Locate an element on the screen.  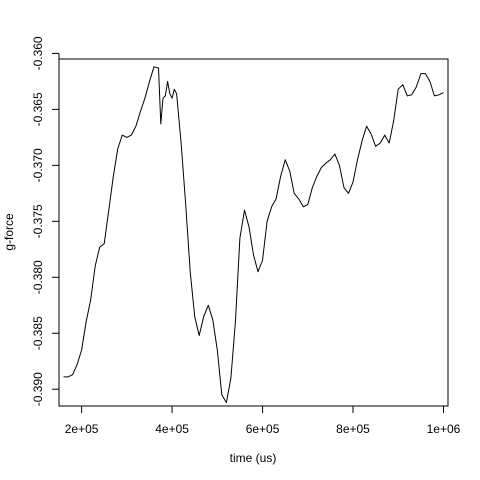
x-tick-label: 2e+05 is located at coordinates (82, 429).